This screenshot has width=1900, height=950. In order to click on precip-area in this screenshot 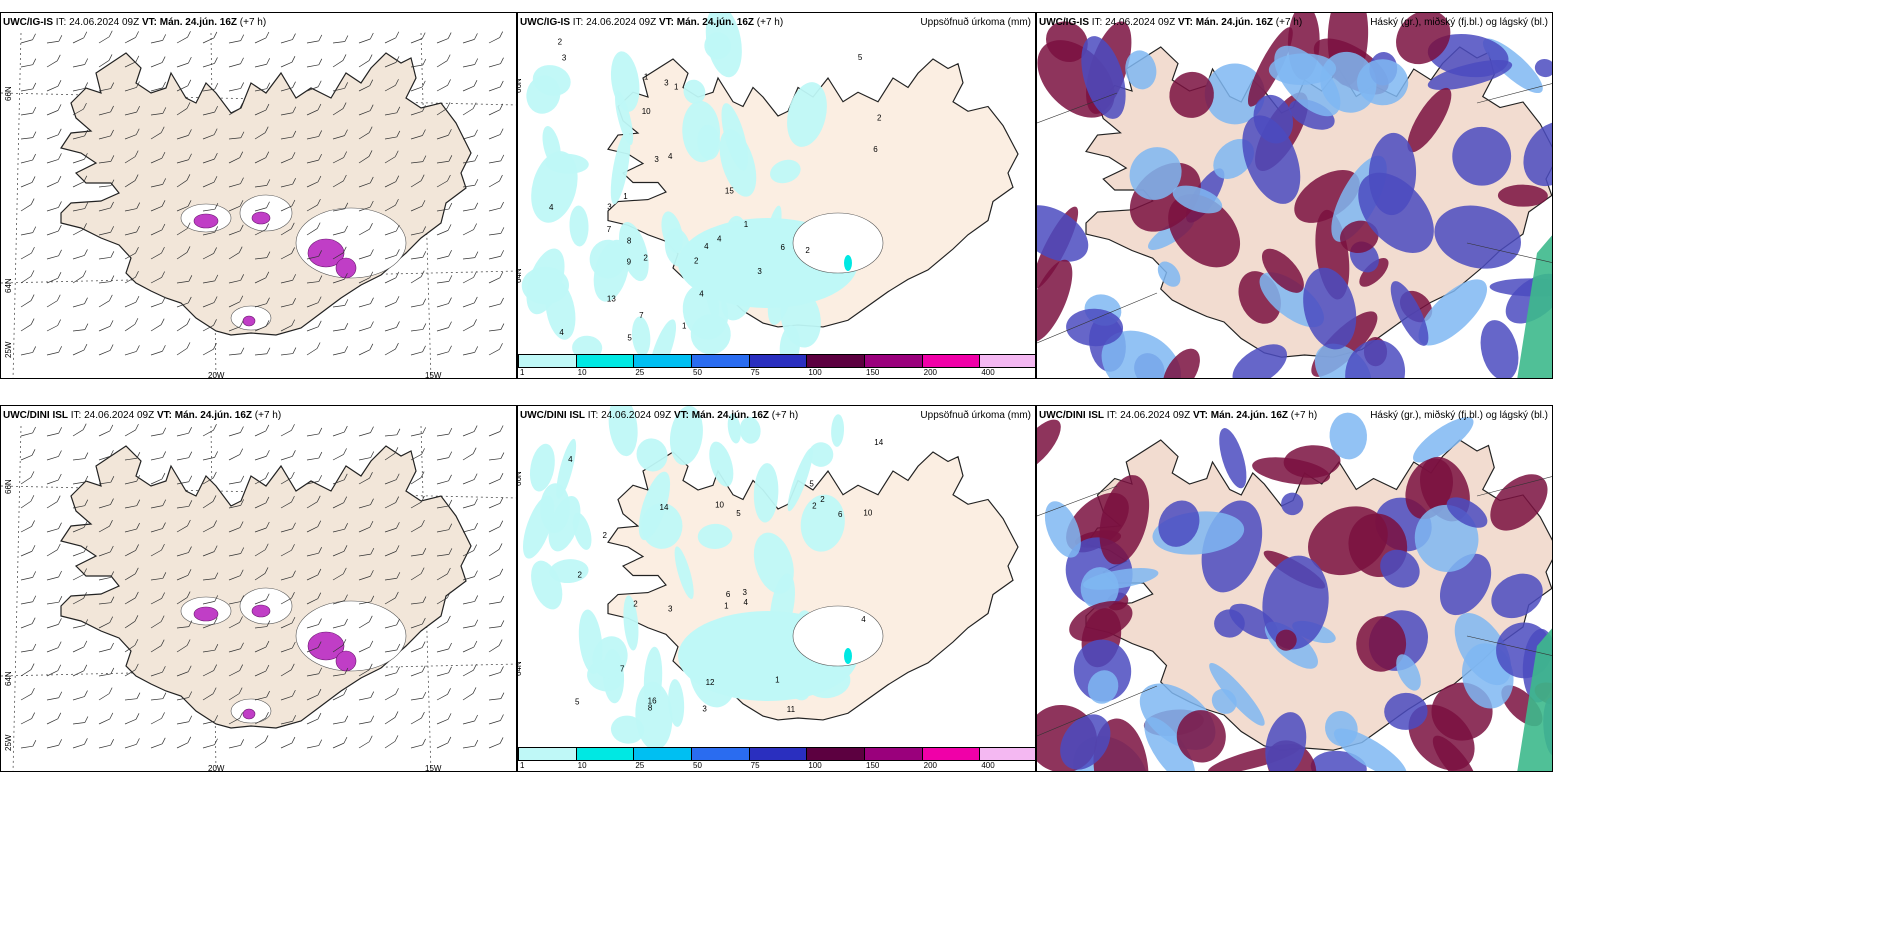, I will do `click(723, 45)`.